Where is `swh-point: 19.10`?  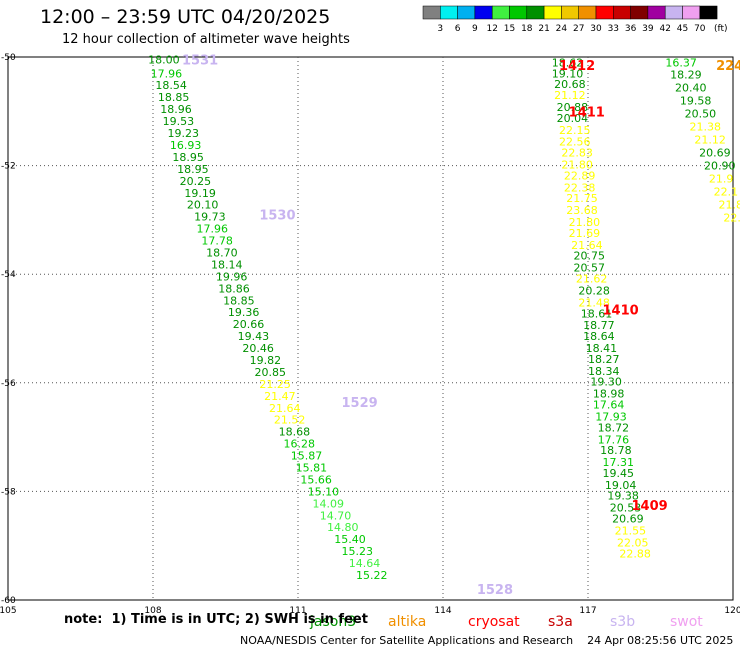 swh-point: 19.10 is located at coordinates (568, 73).